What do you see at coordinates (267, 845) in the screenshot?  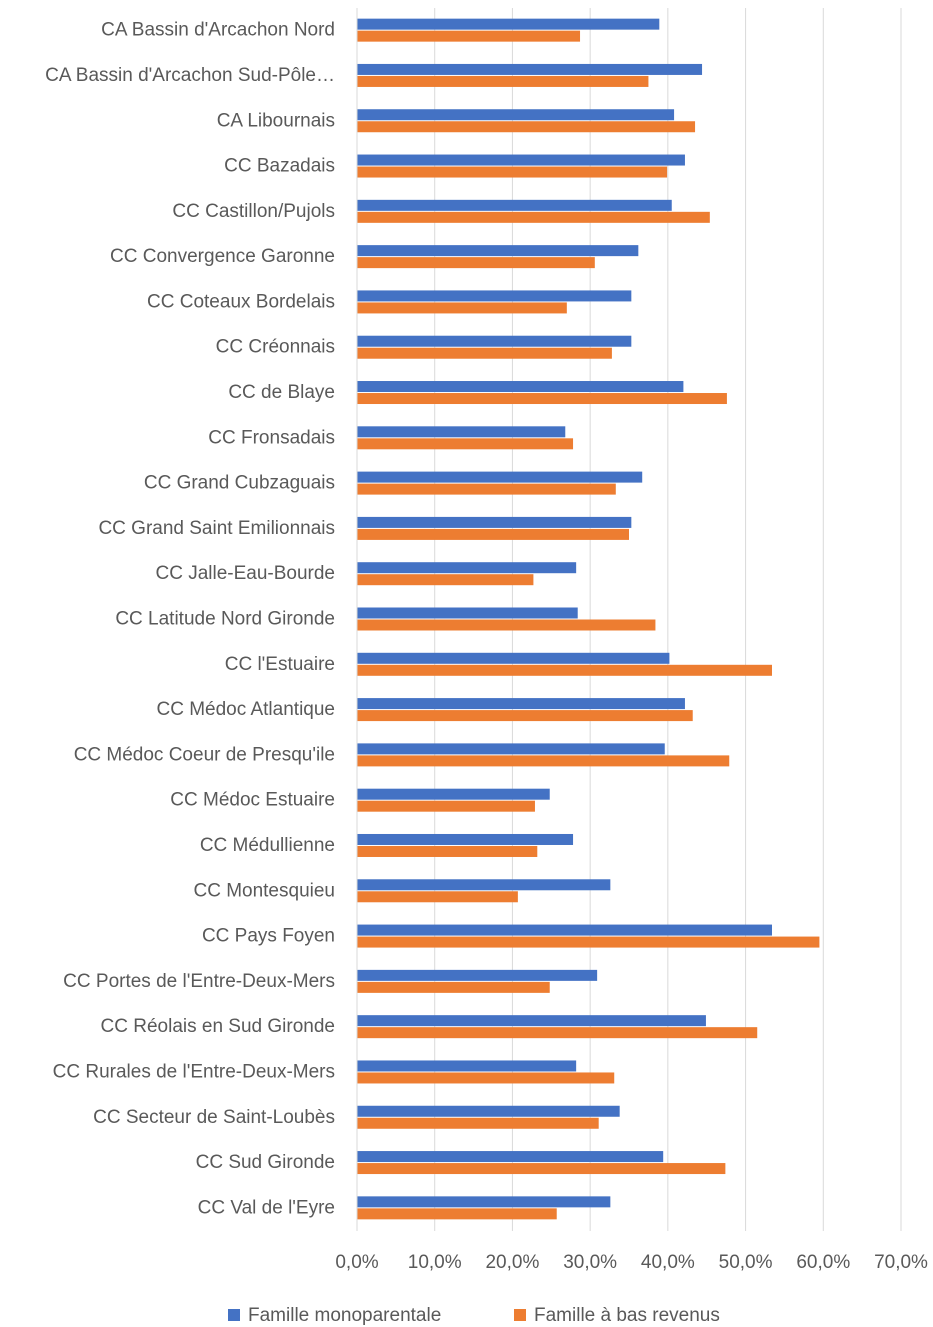 I see `y-tick-label: CC Médullienne` at bounding box center [267, 845].